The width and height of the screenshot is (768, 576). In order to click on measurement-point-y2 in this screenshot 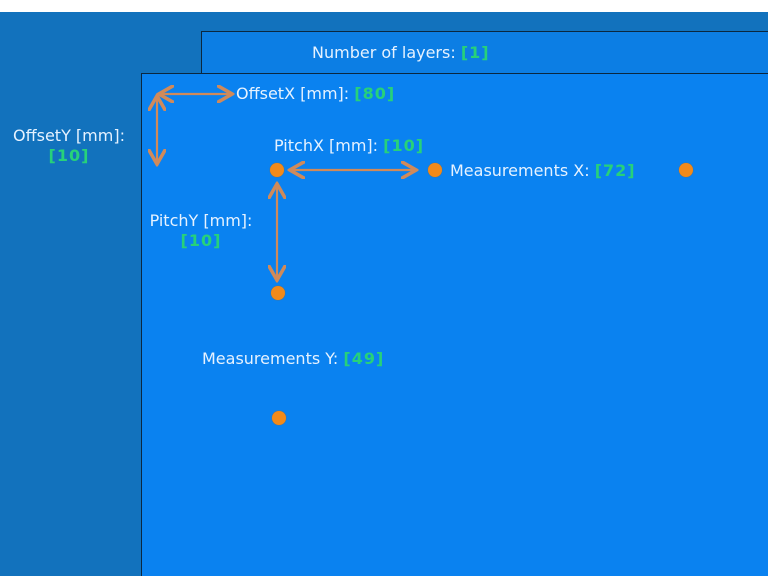, I will do `click(278, 293)`.